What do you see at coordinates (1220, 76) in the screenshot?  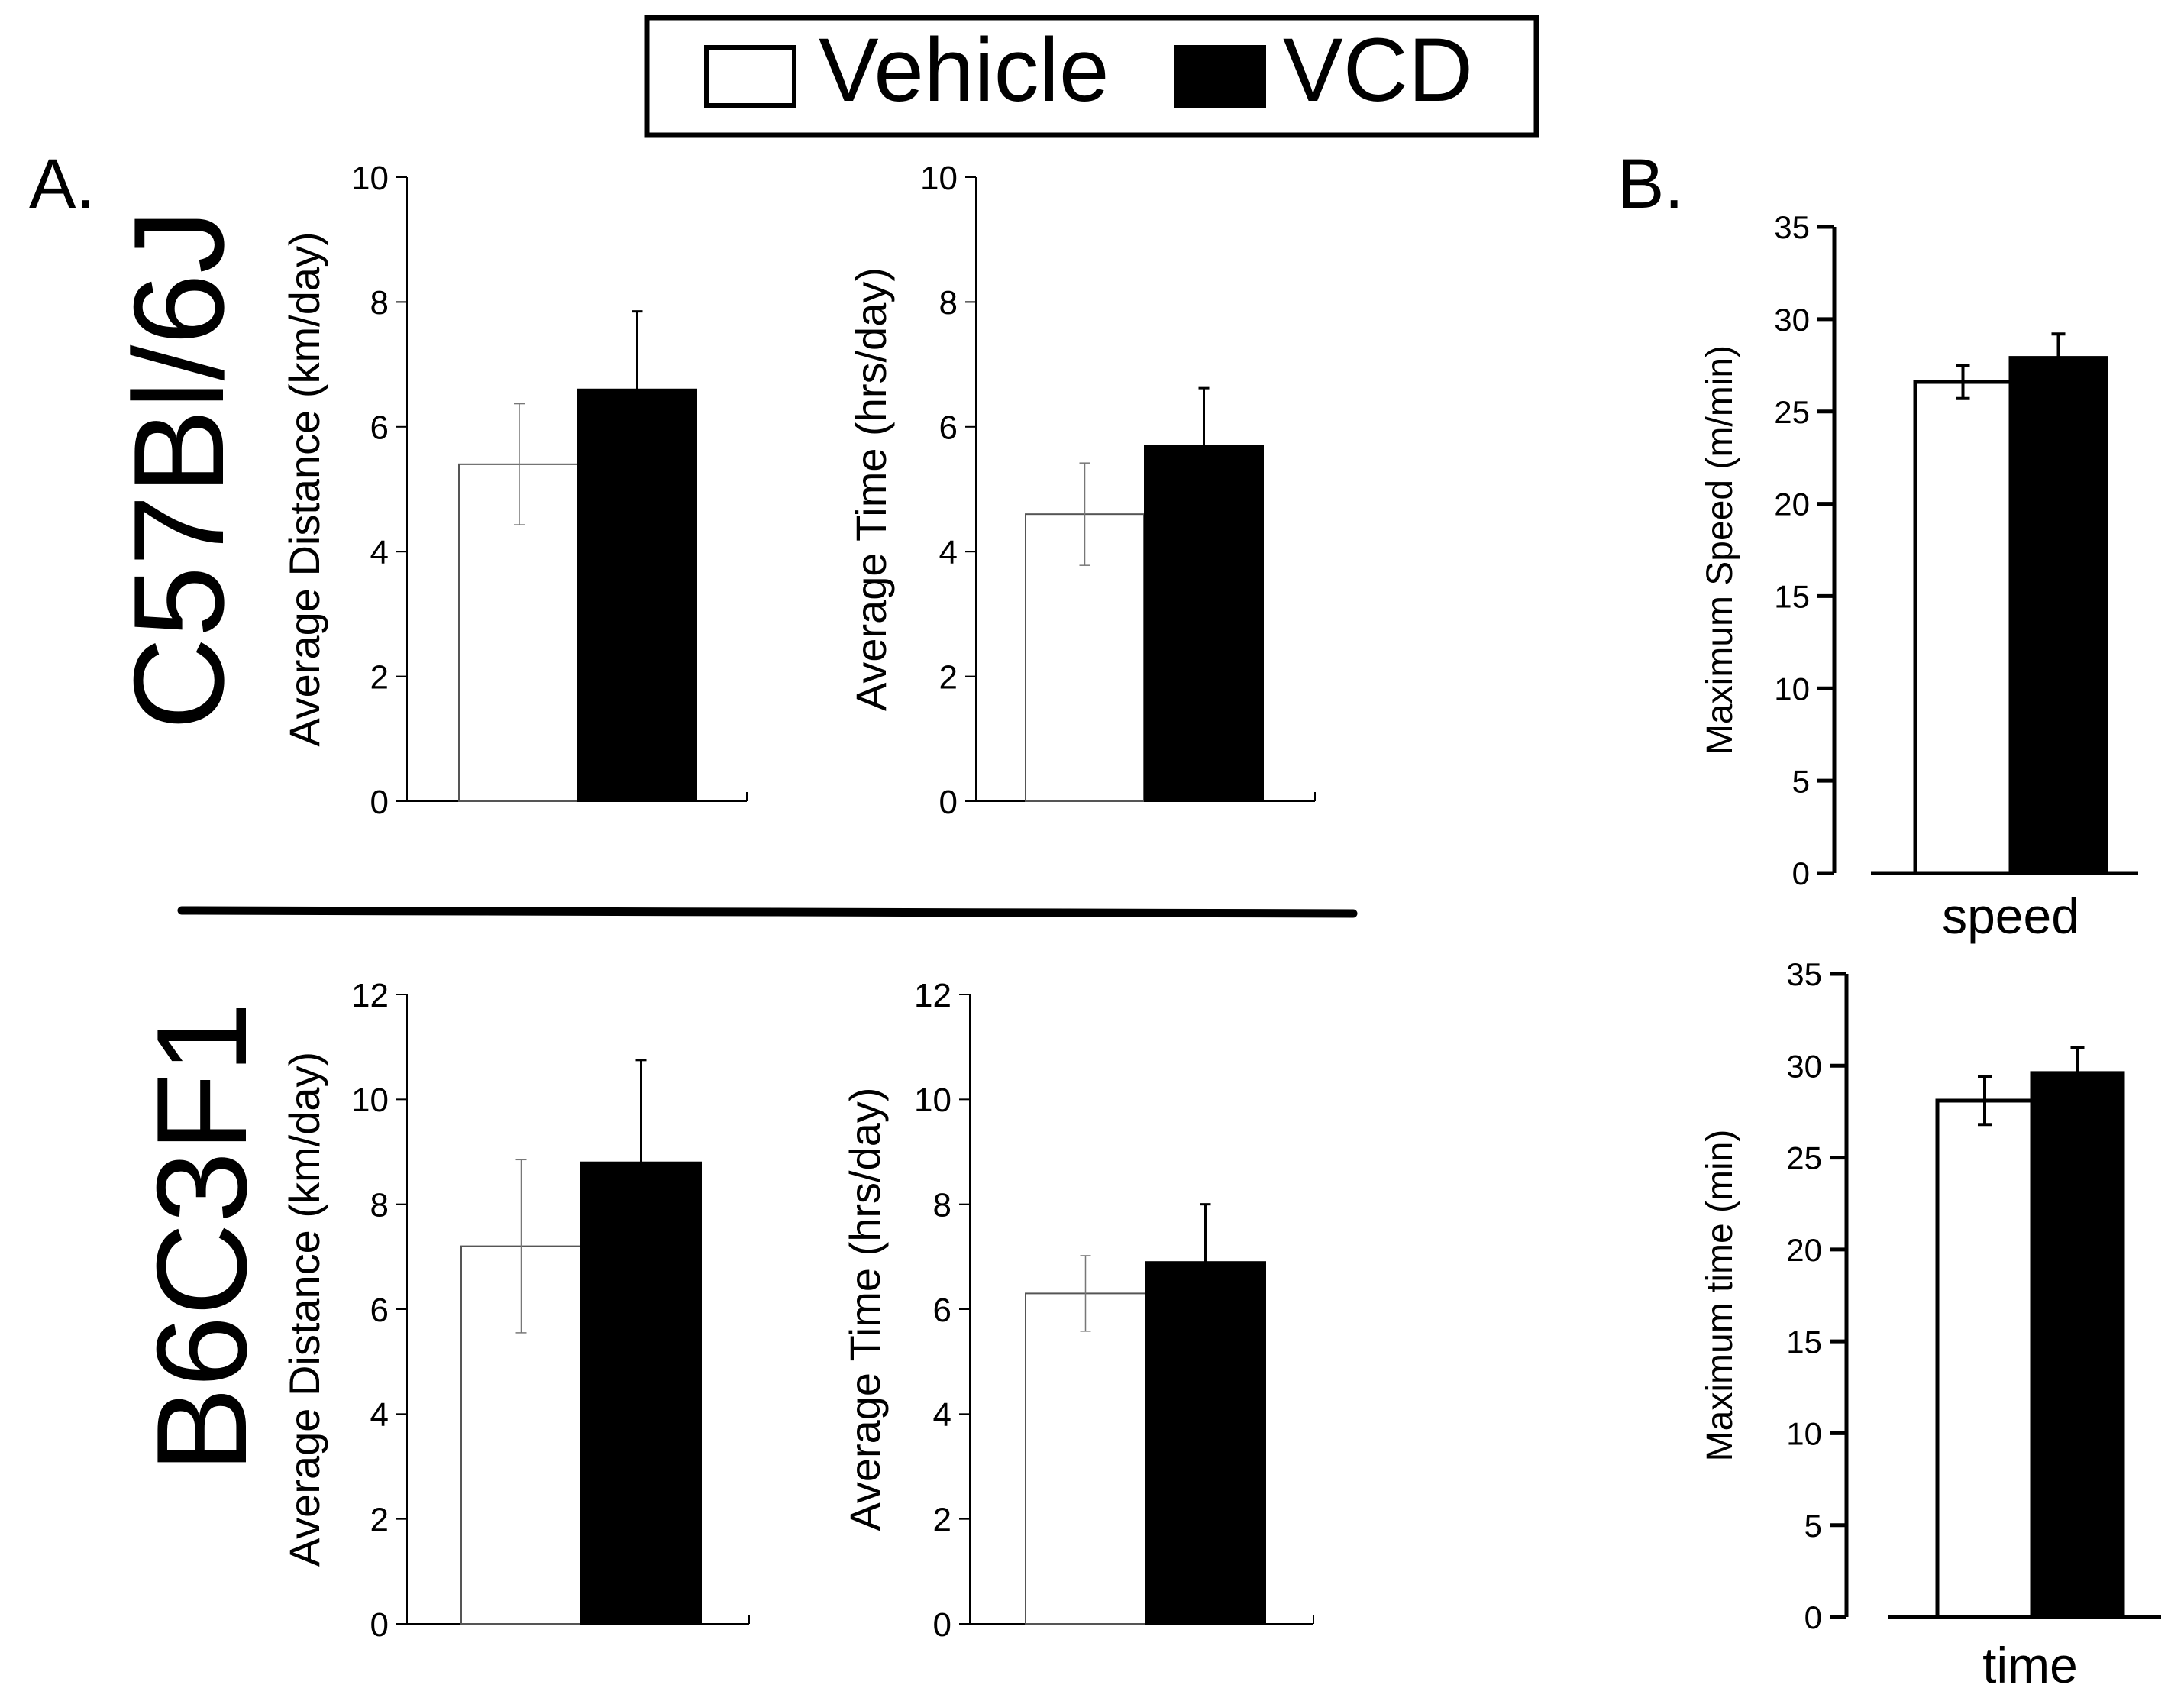 I see `legend-swatch-vcd` at bounding box center [1220, 76].